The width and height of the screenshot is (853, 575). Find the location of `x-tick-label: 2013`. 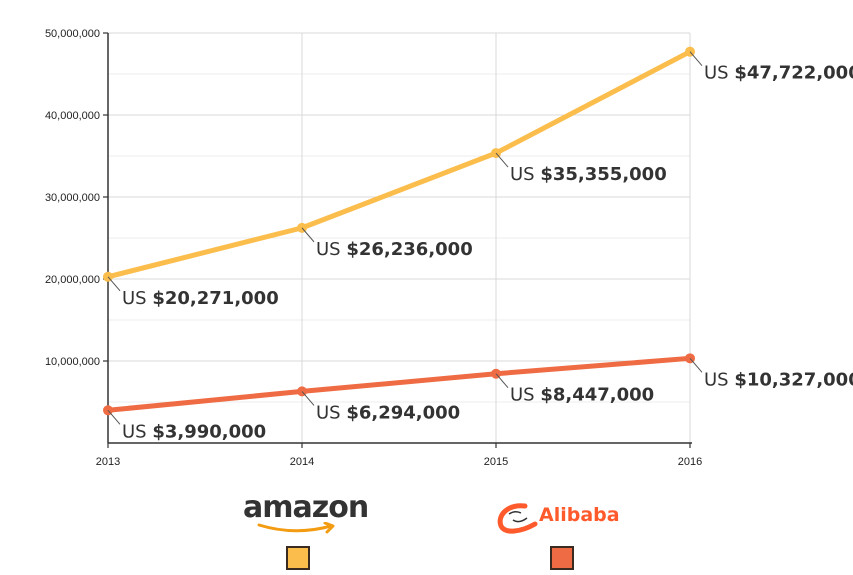

x-tick-label: 2013 is located at coordinates (108, 462).